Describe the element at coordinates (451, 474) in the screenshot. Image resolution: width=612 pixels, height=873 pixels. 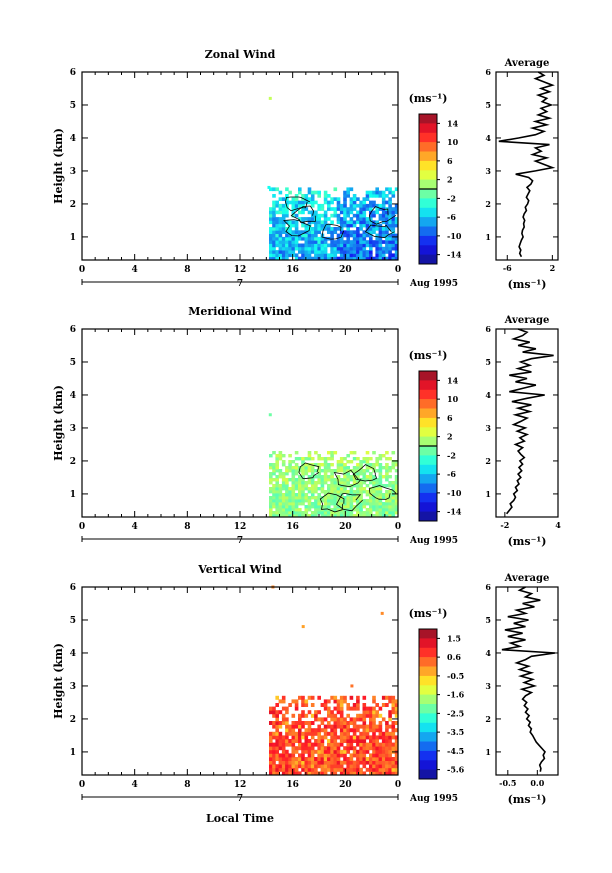
I see `colorbar-tick-label: -6` at that location.